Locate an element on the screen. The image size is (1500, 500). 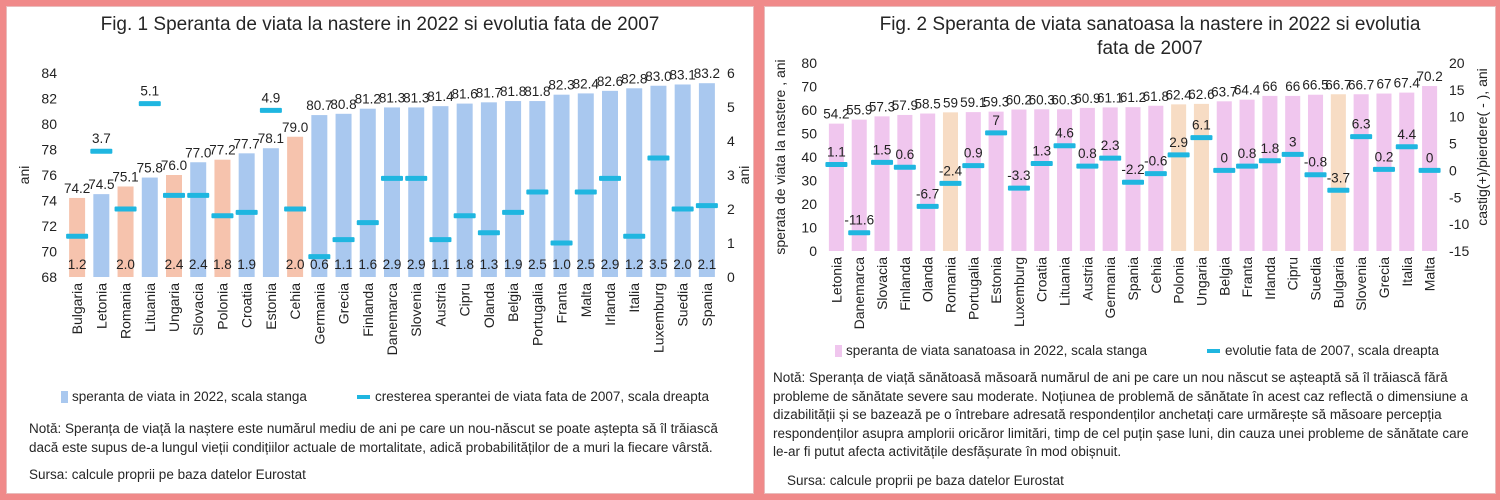
bar-value-label: 59.1 is located at coordinates (973, 102).